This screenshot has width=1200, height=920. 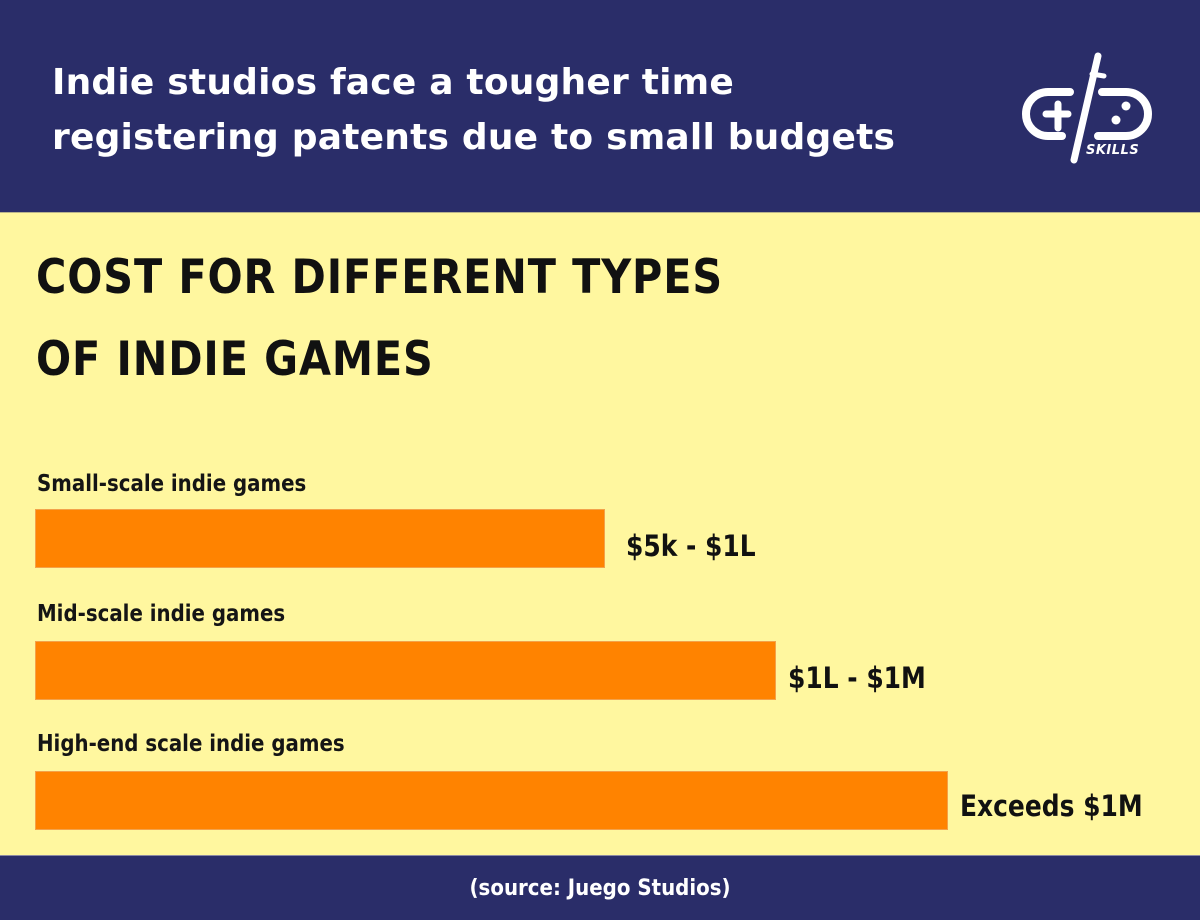 I want to click on chart-title: COST FOR DIFFERENT TYPES OF INDIE GAMES, so click(x=379, y=319).